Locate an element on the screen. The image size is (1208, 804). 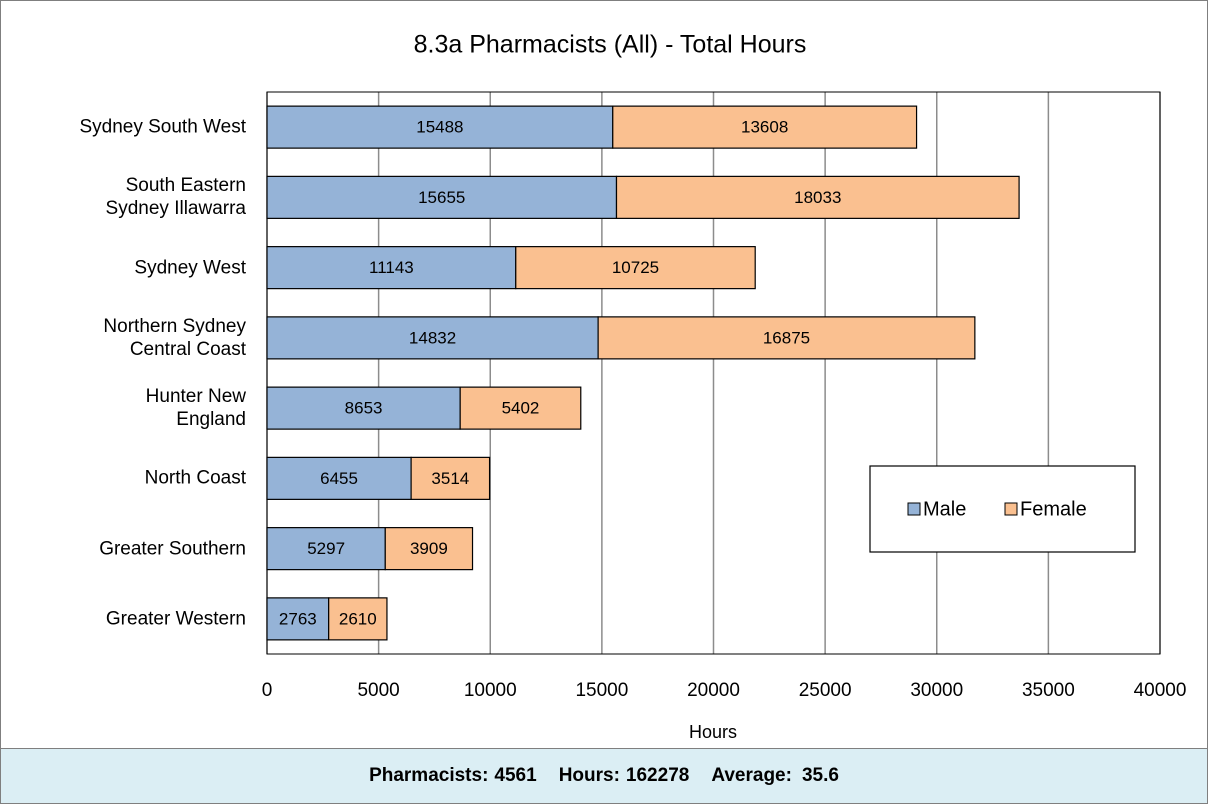
summary-value: 35.6 is located at coordinates (820, 775).